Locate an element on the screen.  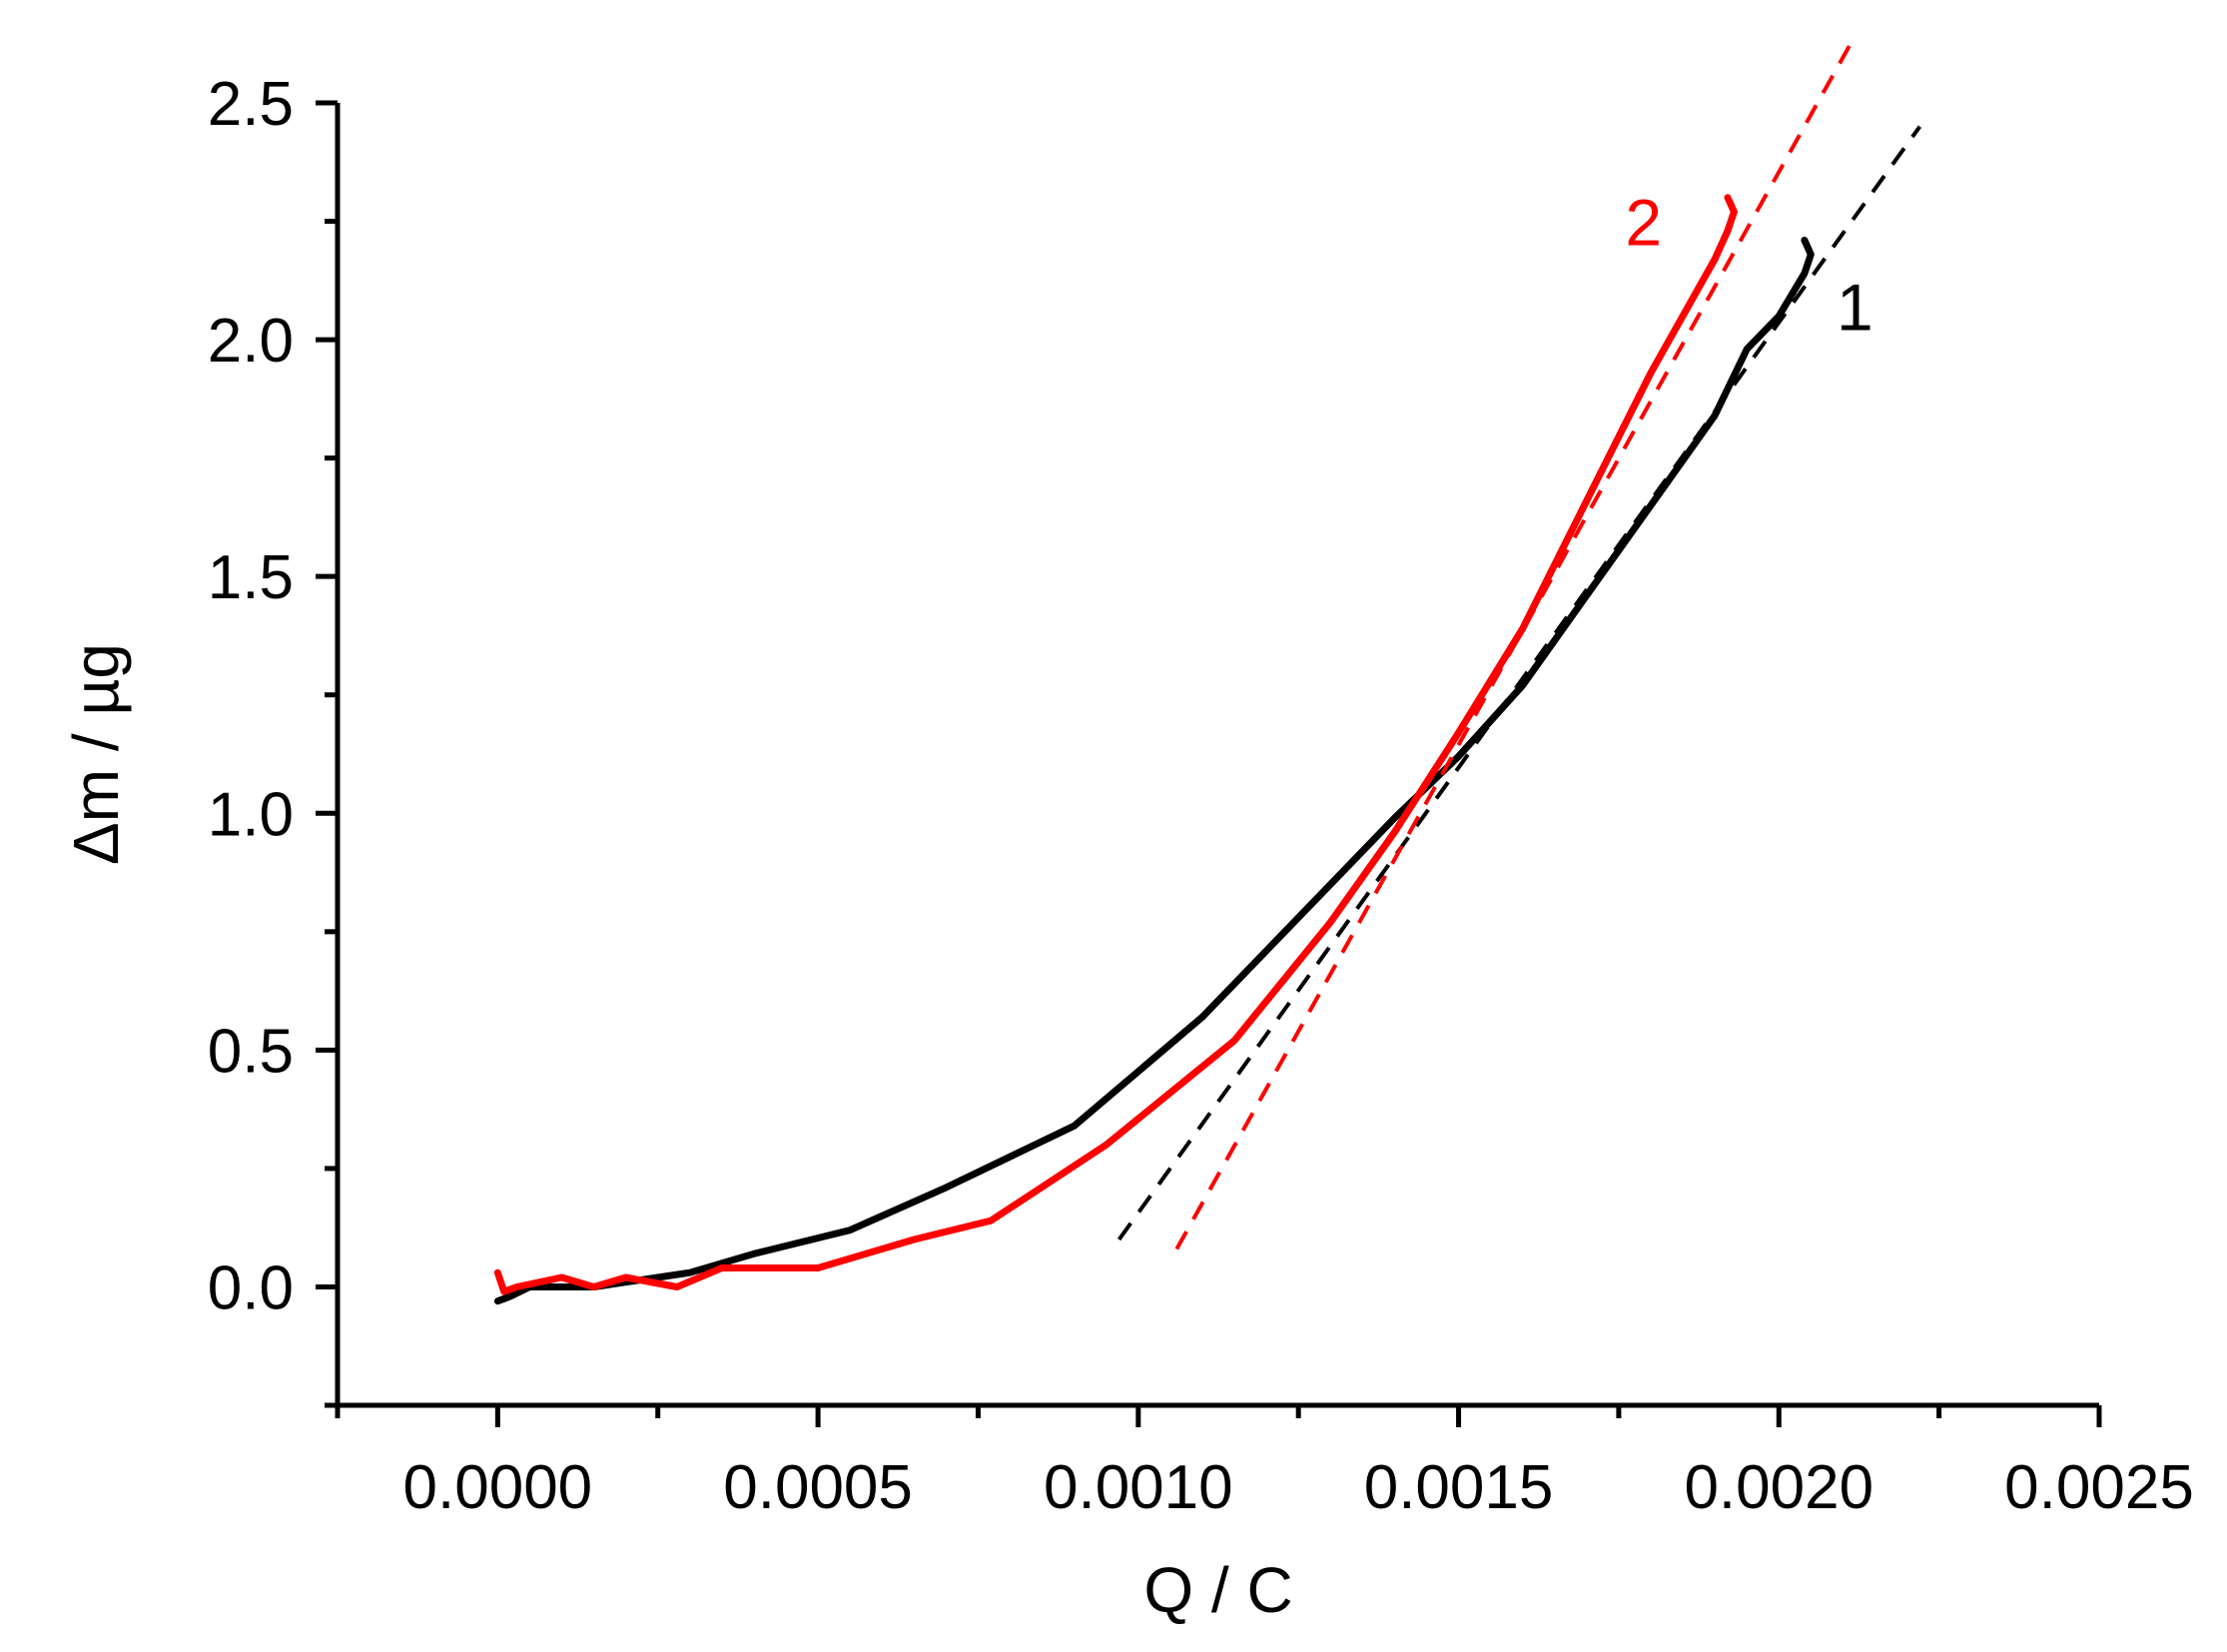
y-tick-label: 1.0 is located at coordinates (251, 814).